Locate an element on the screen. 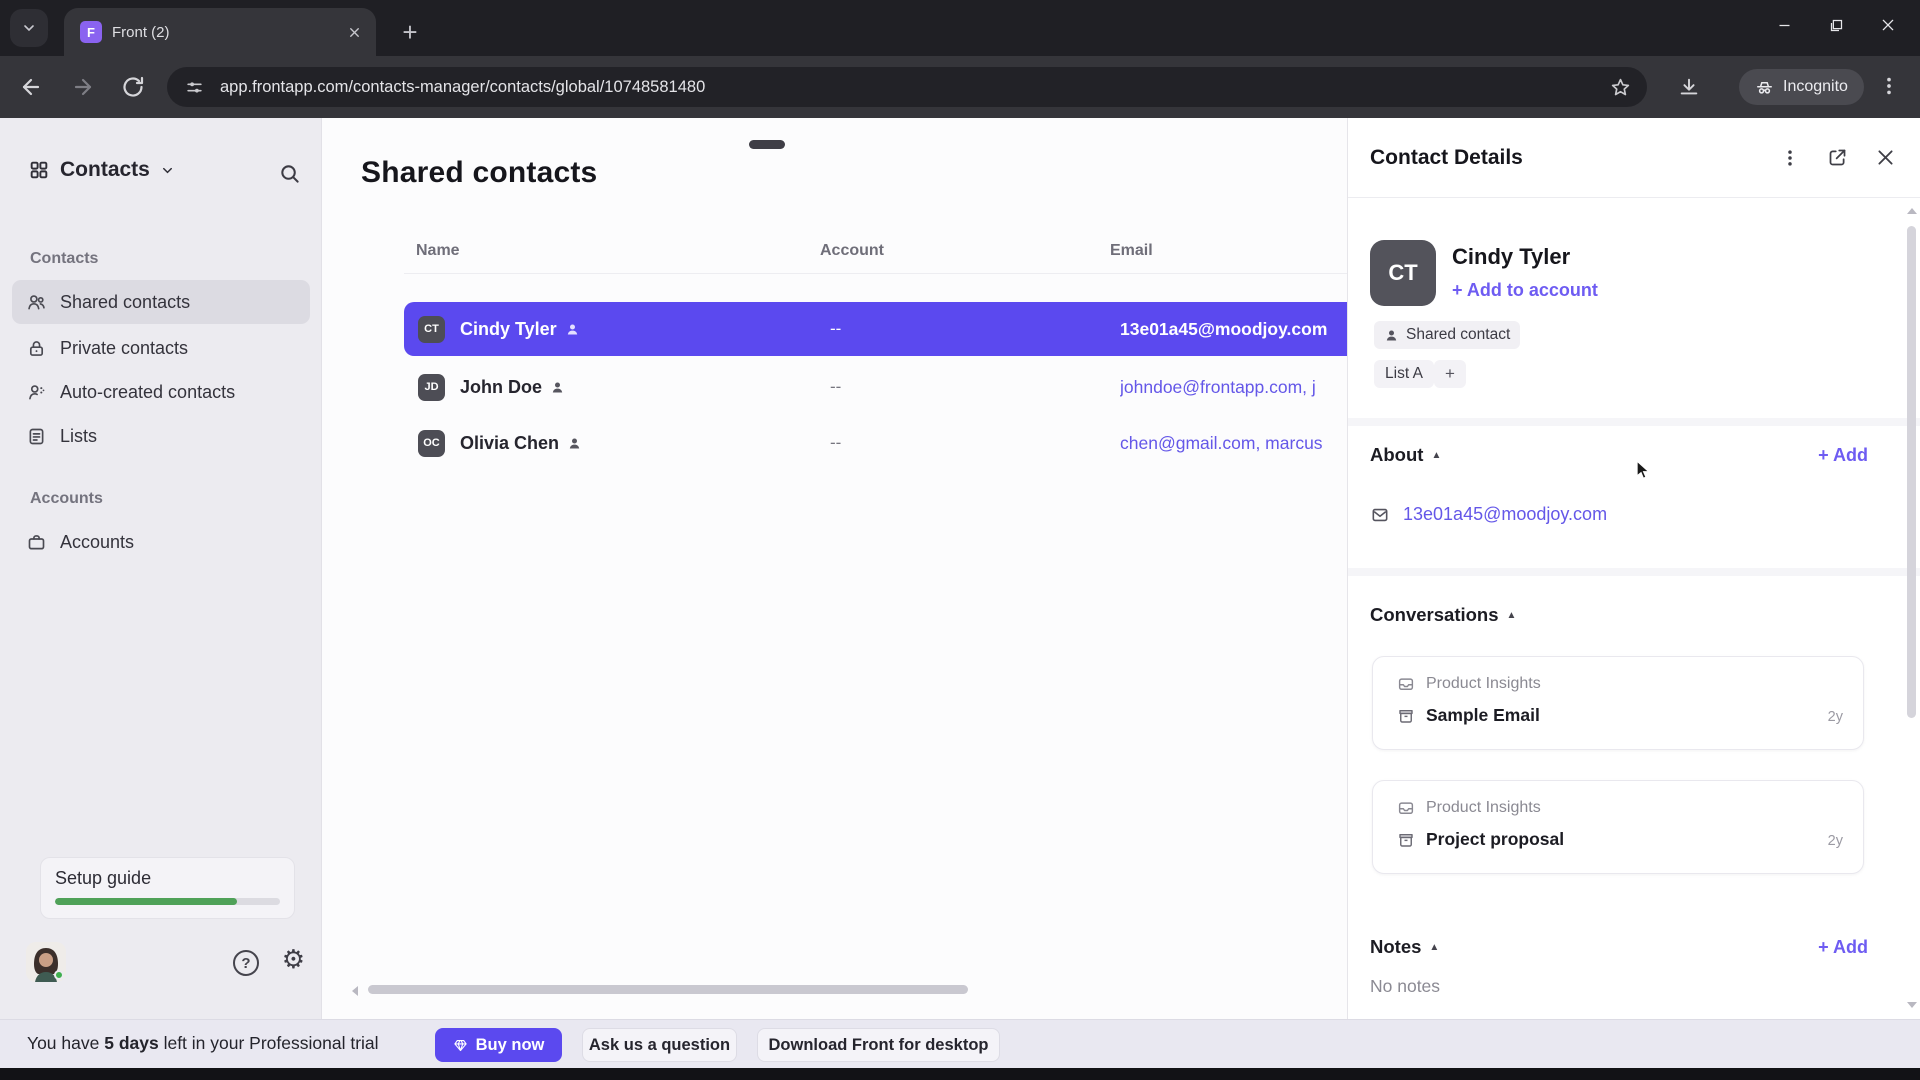 The height and width of the screenshot is (1080, 1920). contact-email: chen@gmail.com, marcus is located at coordinates (1221, 442).